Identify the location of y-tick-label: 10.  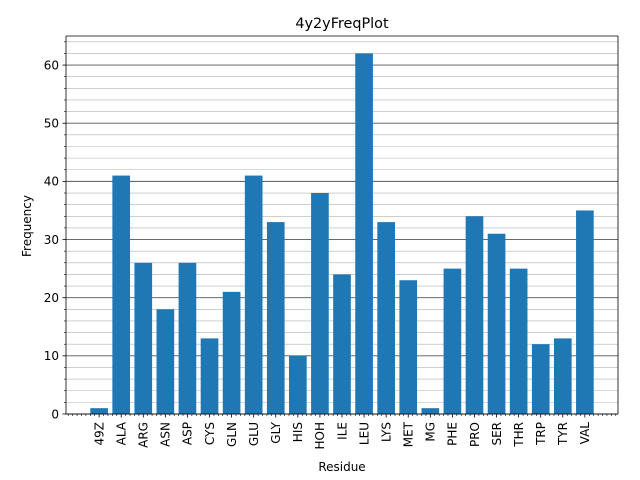
(51, 356).